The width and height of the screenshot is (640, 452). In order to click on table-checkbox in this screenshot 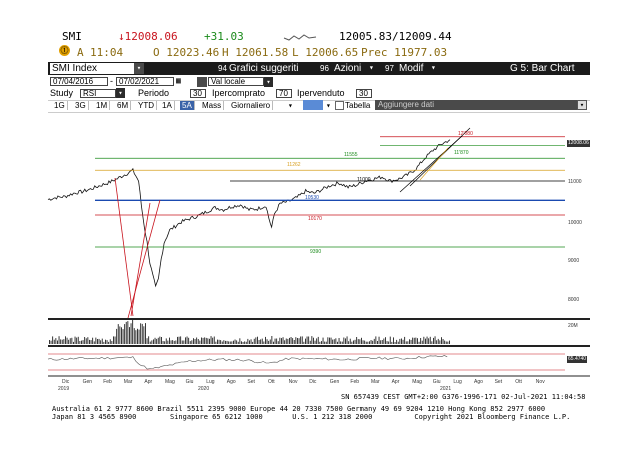, I will do `click(339, 105)`.